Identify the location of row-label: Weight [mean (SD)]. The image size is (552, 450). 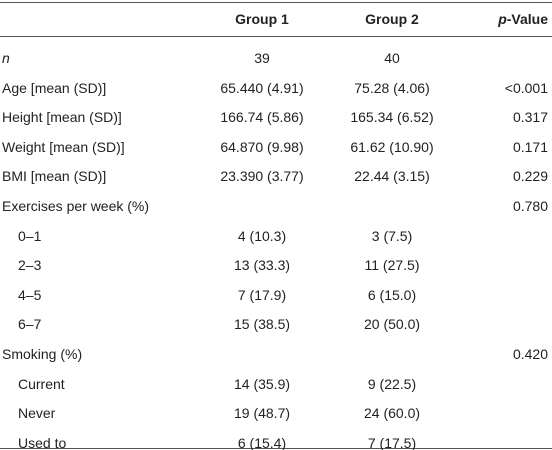
(63, 146).